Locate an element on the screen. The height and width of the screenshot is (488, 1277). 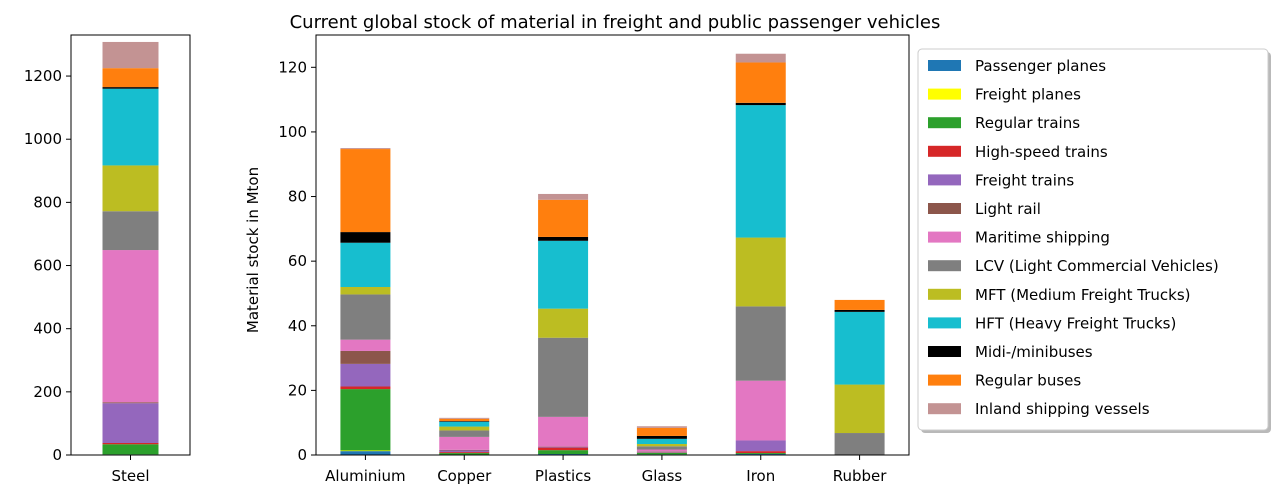
legend-label-mft-medium-freight-trucks: MFT (Medium Freight Trucks) is located at coordinates (1083, 295).